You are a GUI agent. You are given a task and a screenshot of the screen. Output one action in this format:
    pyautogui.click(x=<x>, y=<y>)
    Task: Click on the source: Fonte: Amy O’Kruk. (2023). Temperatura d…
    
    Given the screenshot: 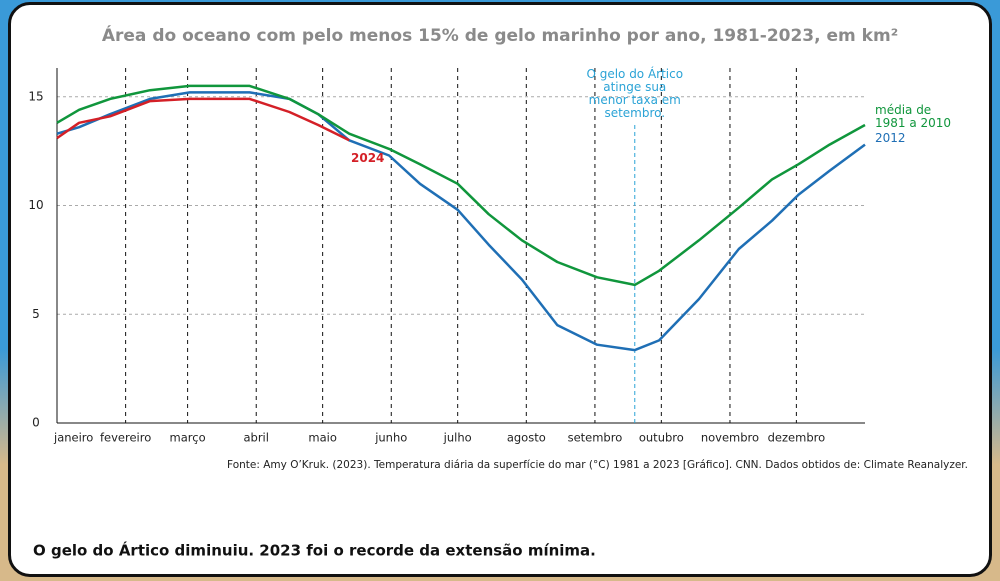 What is the action you would take?
    pyautogui.click(x=597, y=465)
    